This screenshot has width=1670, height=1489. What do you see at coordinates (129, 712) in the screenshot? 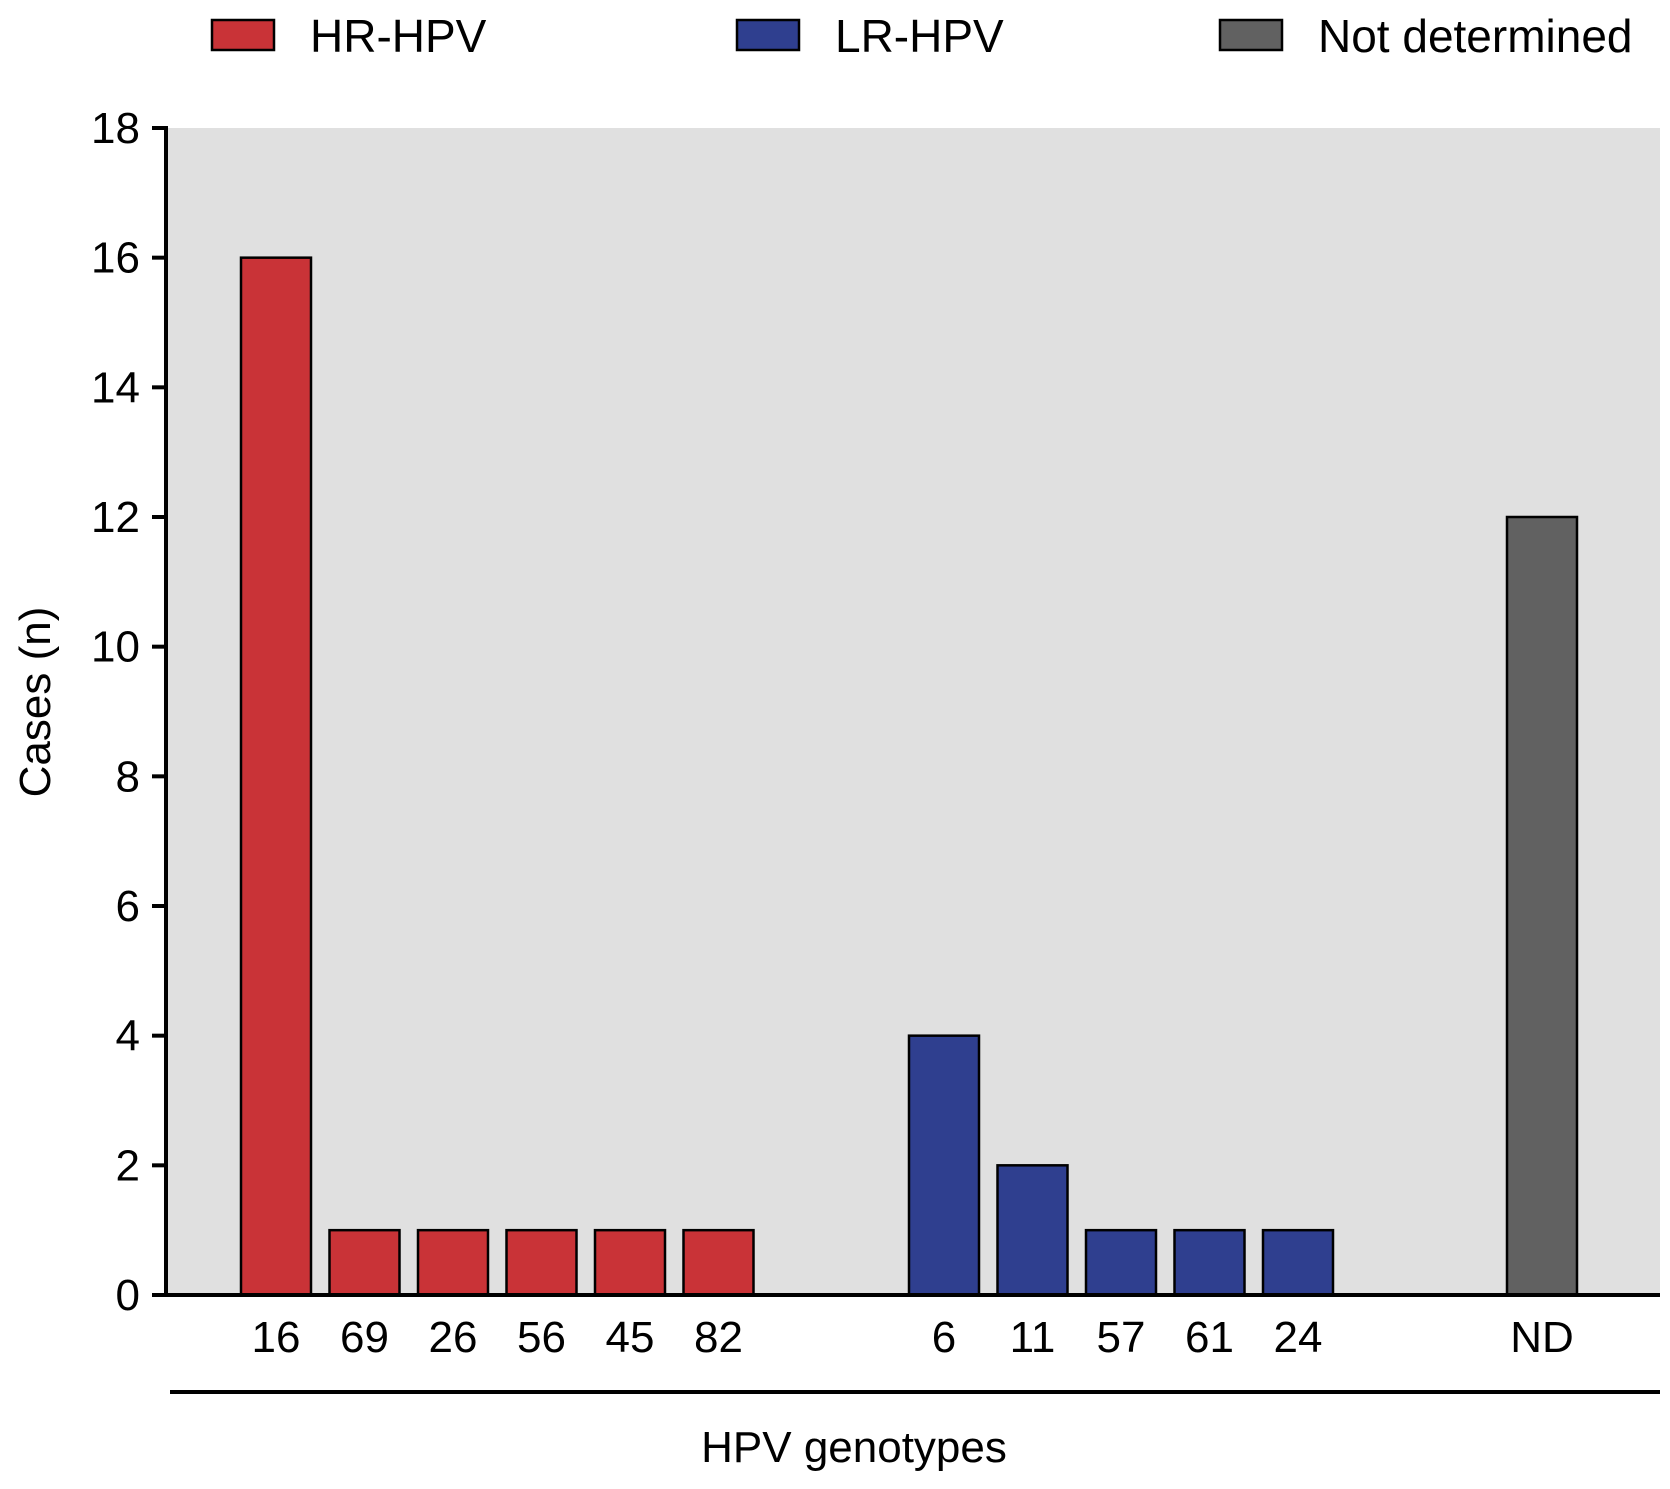
I see `y-axis: 0 2 4 6 8 10 12 14 16 18` at bounding box center [129, 712].